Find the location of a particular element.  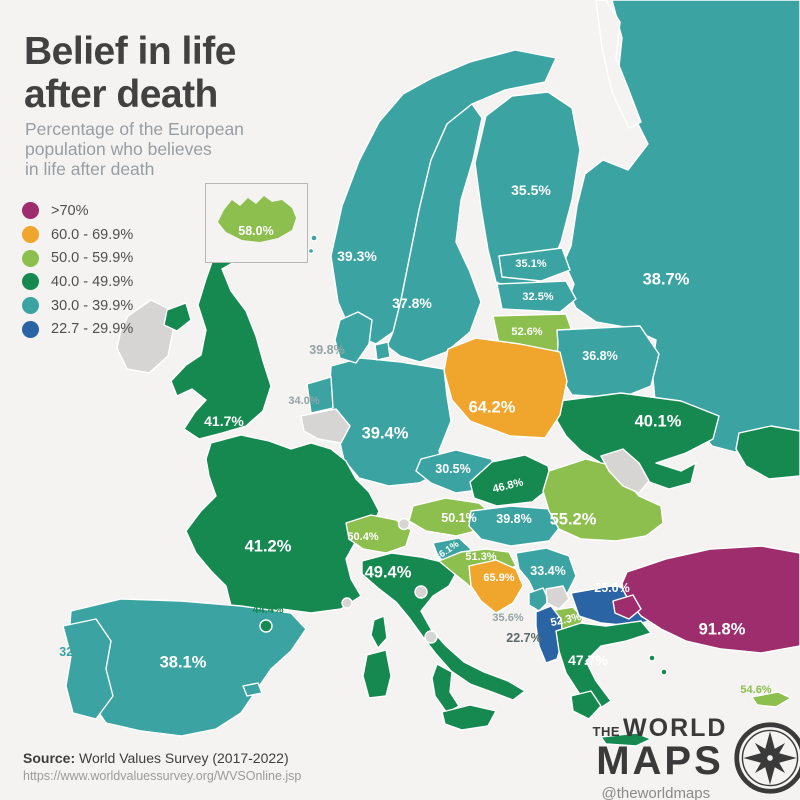

label-lithuania: 52.6% is located at coordinates (527, 332).